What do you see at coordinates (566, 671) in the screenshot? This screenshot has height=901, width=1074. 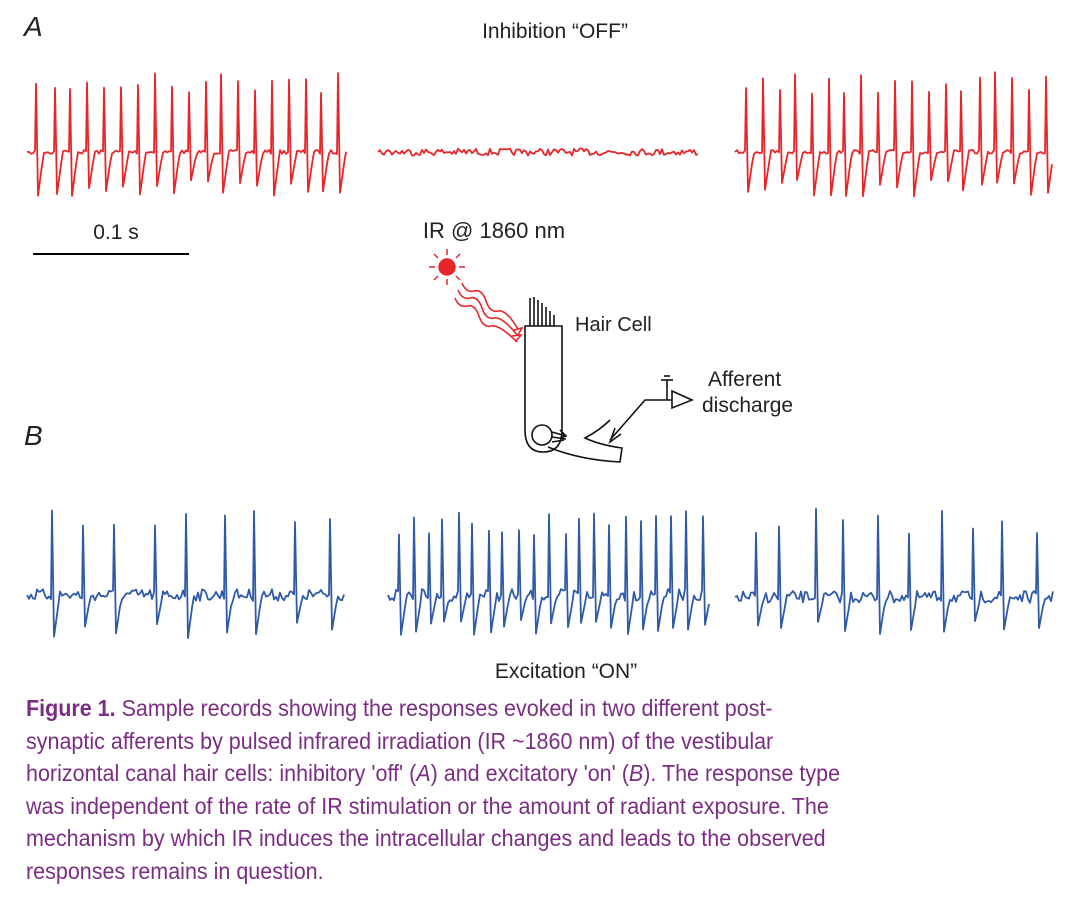 I see `panel-title: Excitation “ON”` at bounding box center [566, 671].